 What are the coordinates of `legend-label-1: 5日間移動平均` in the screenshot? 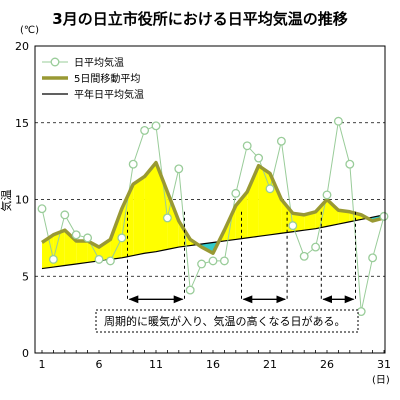 It's located at (107, 78).